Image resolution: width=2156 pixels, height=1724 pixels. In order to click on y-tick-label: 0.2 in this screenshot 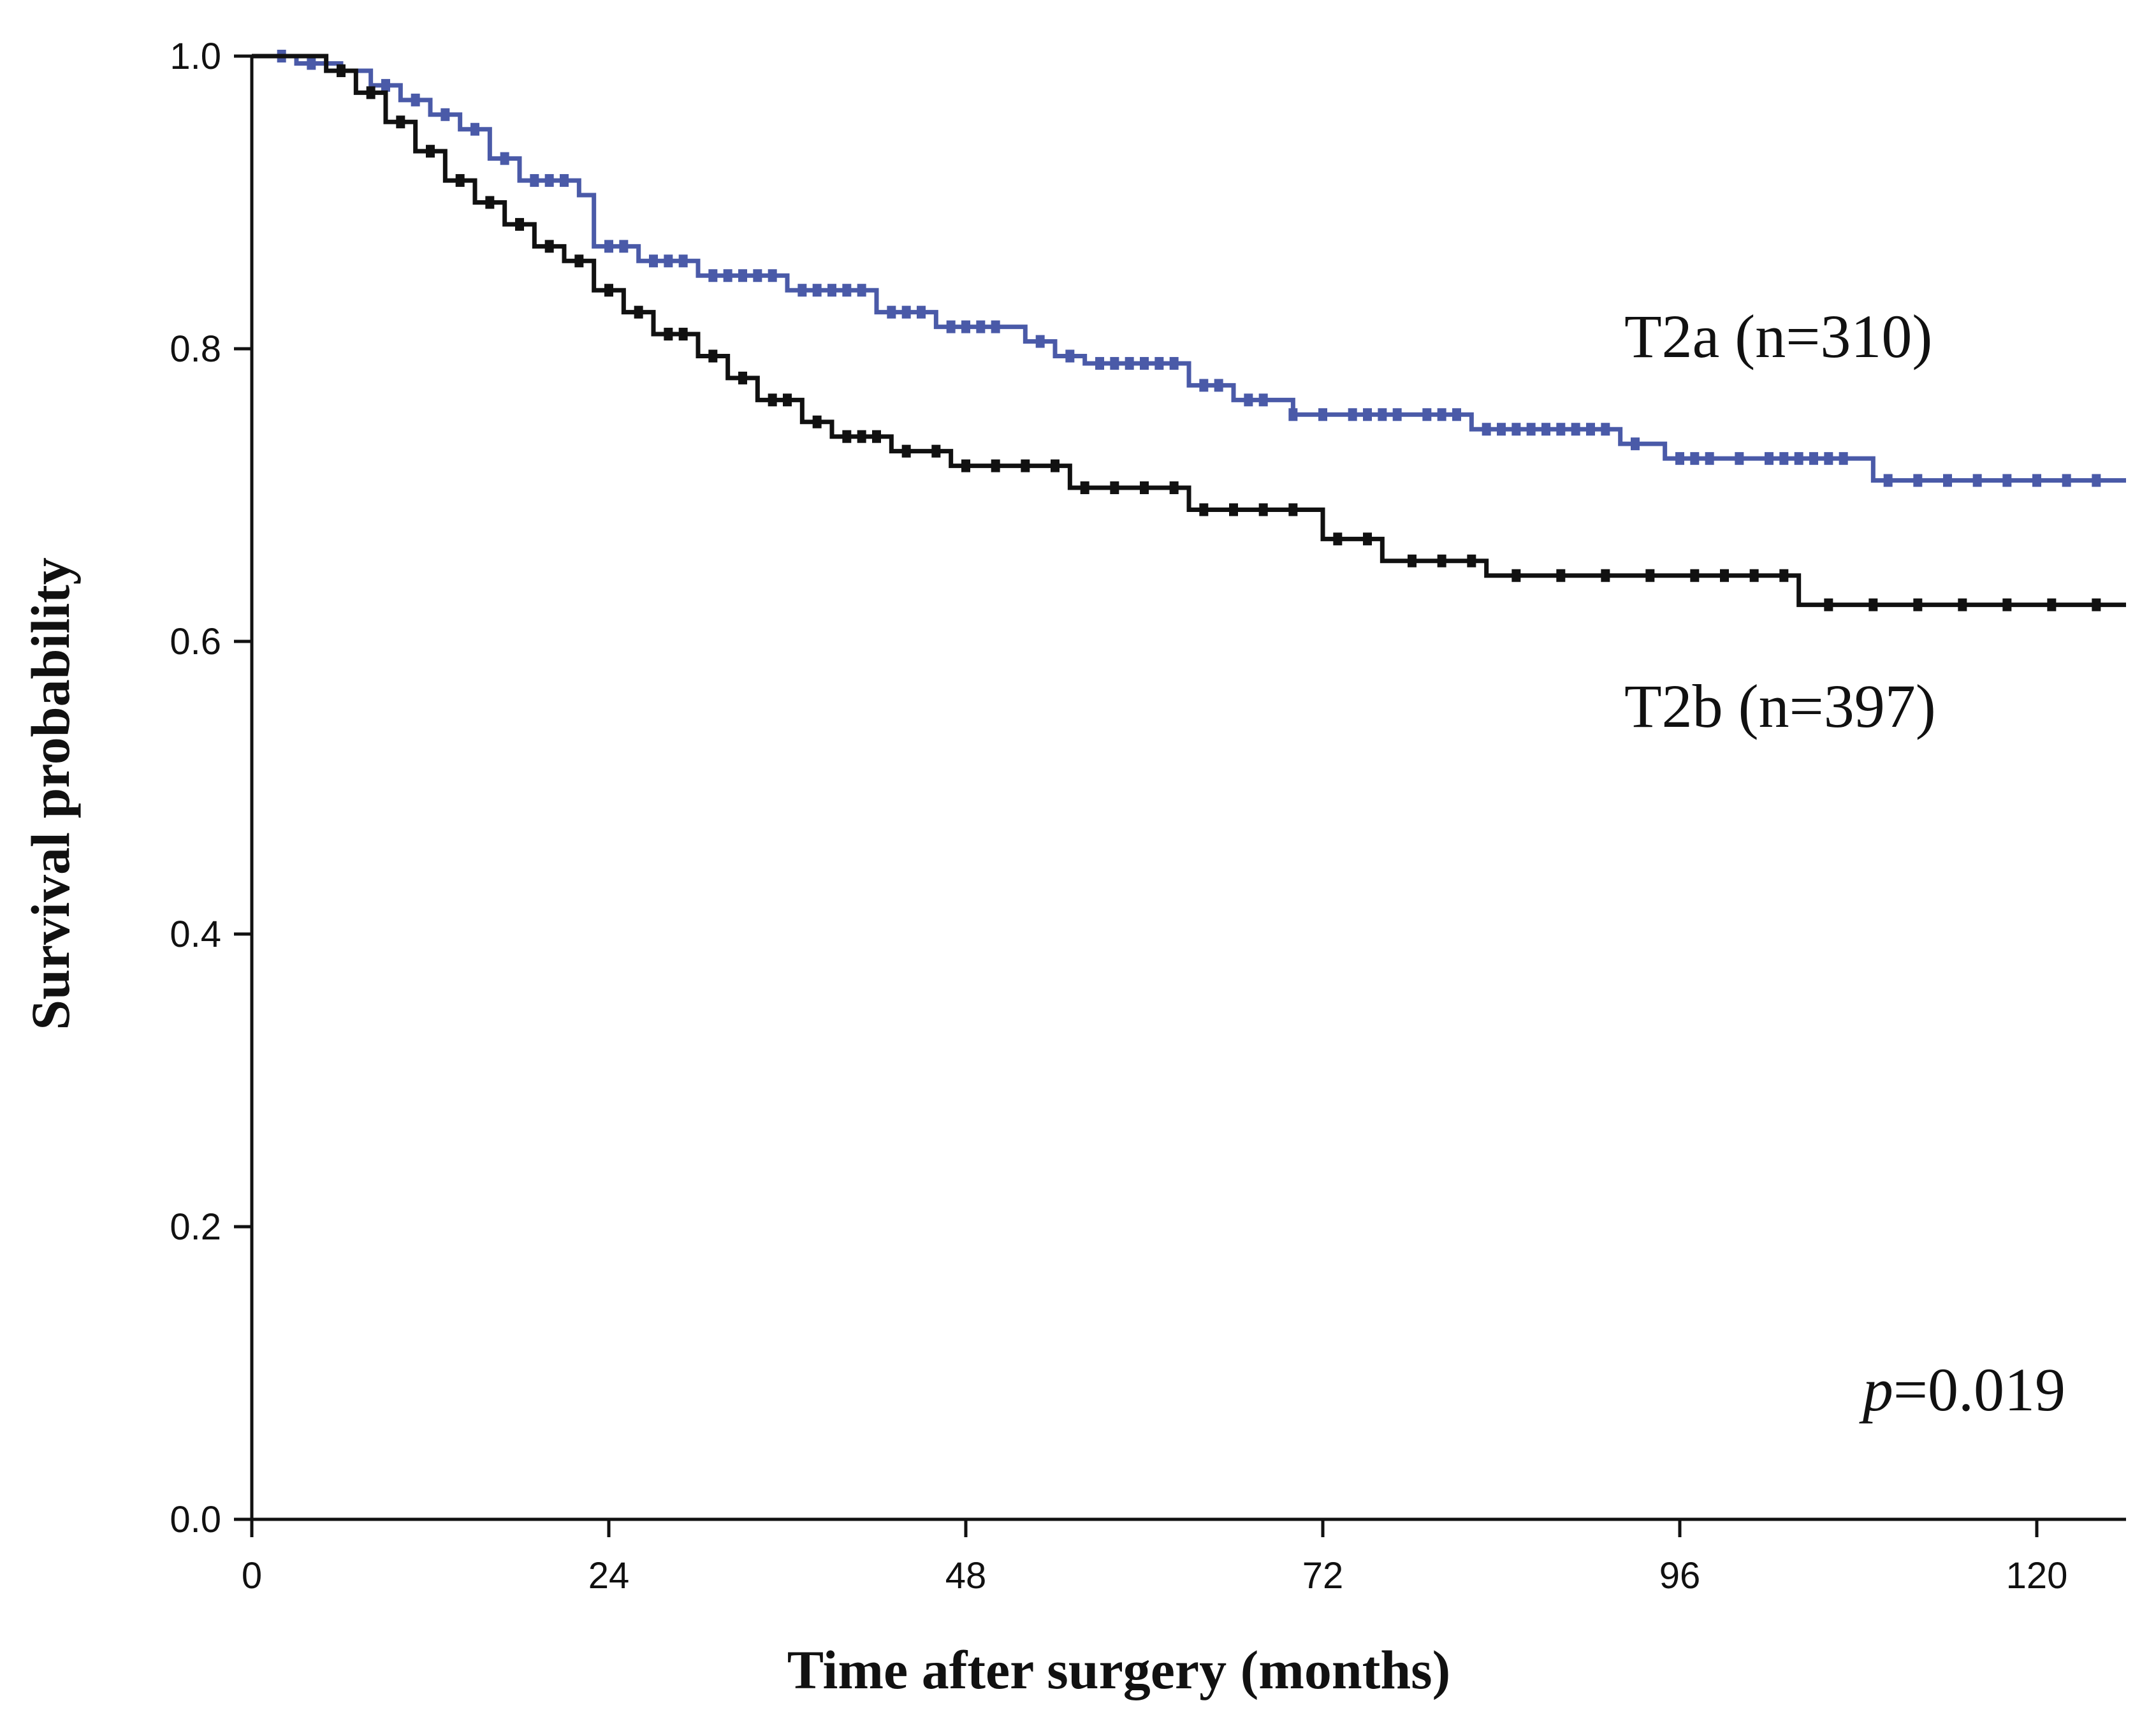, I will do `click(195, 1227)`.